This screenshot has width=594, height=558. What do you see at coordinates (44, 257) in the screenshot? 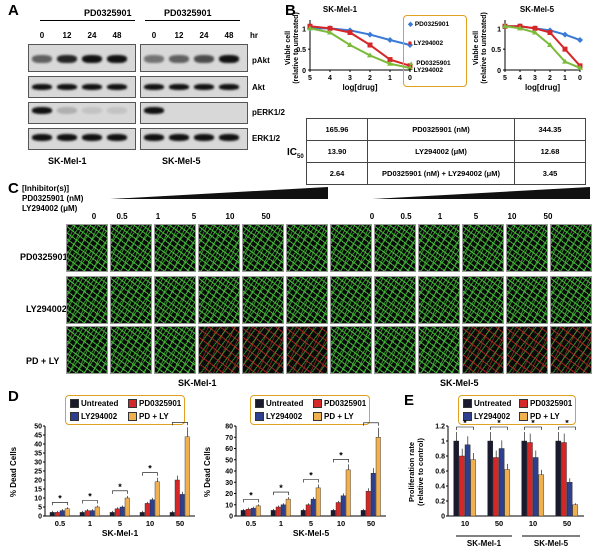
I see `c-row-label-pd: PD0325901` at bounding box center [44, 257].